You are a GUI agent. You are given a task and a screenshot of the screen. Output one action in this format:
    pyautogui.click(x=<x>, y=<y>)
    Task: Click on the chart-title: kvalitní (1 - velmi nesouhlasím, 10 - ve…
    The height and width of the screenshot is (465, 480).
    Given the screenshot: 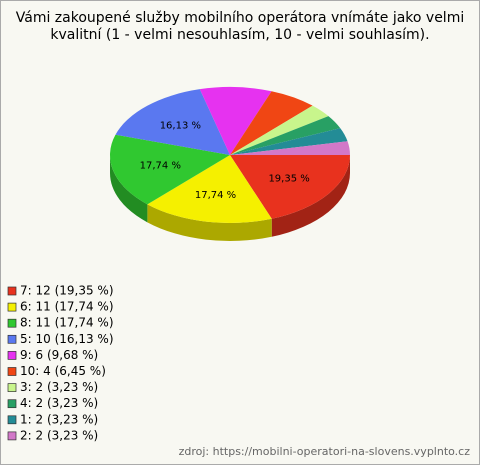 What is the action you would take?
    pyautogui.click(x=239, y=35)
    